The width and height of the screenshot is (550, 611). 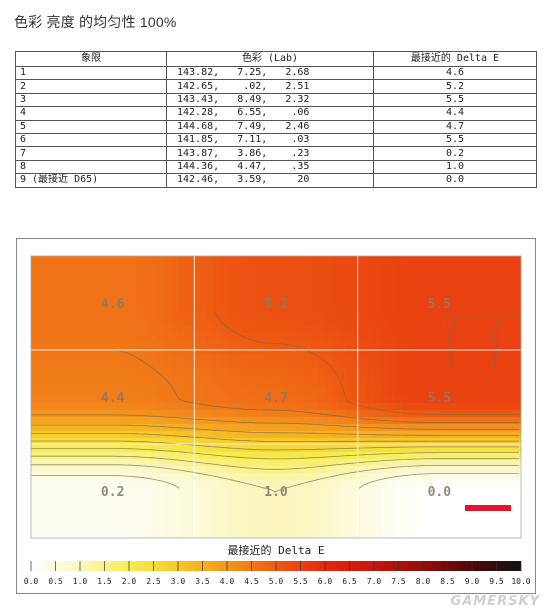 What do you see at coordinates (447, 581) in the screenshot?
I see `scale-tick-label: 8.5` at bounding box center [447, 581].